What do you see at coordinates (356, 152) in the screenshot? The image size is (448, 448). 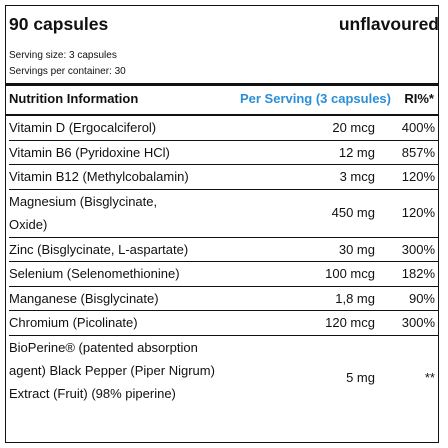 I see `nutrient-amount: 12 mg` at bounding box center [356, 152].